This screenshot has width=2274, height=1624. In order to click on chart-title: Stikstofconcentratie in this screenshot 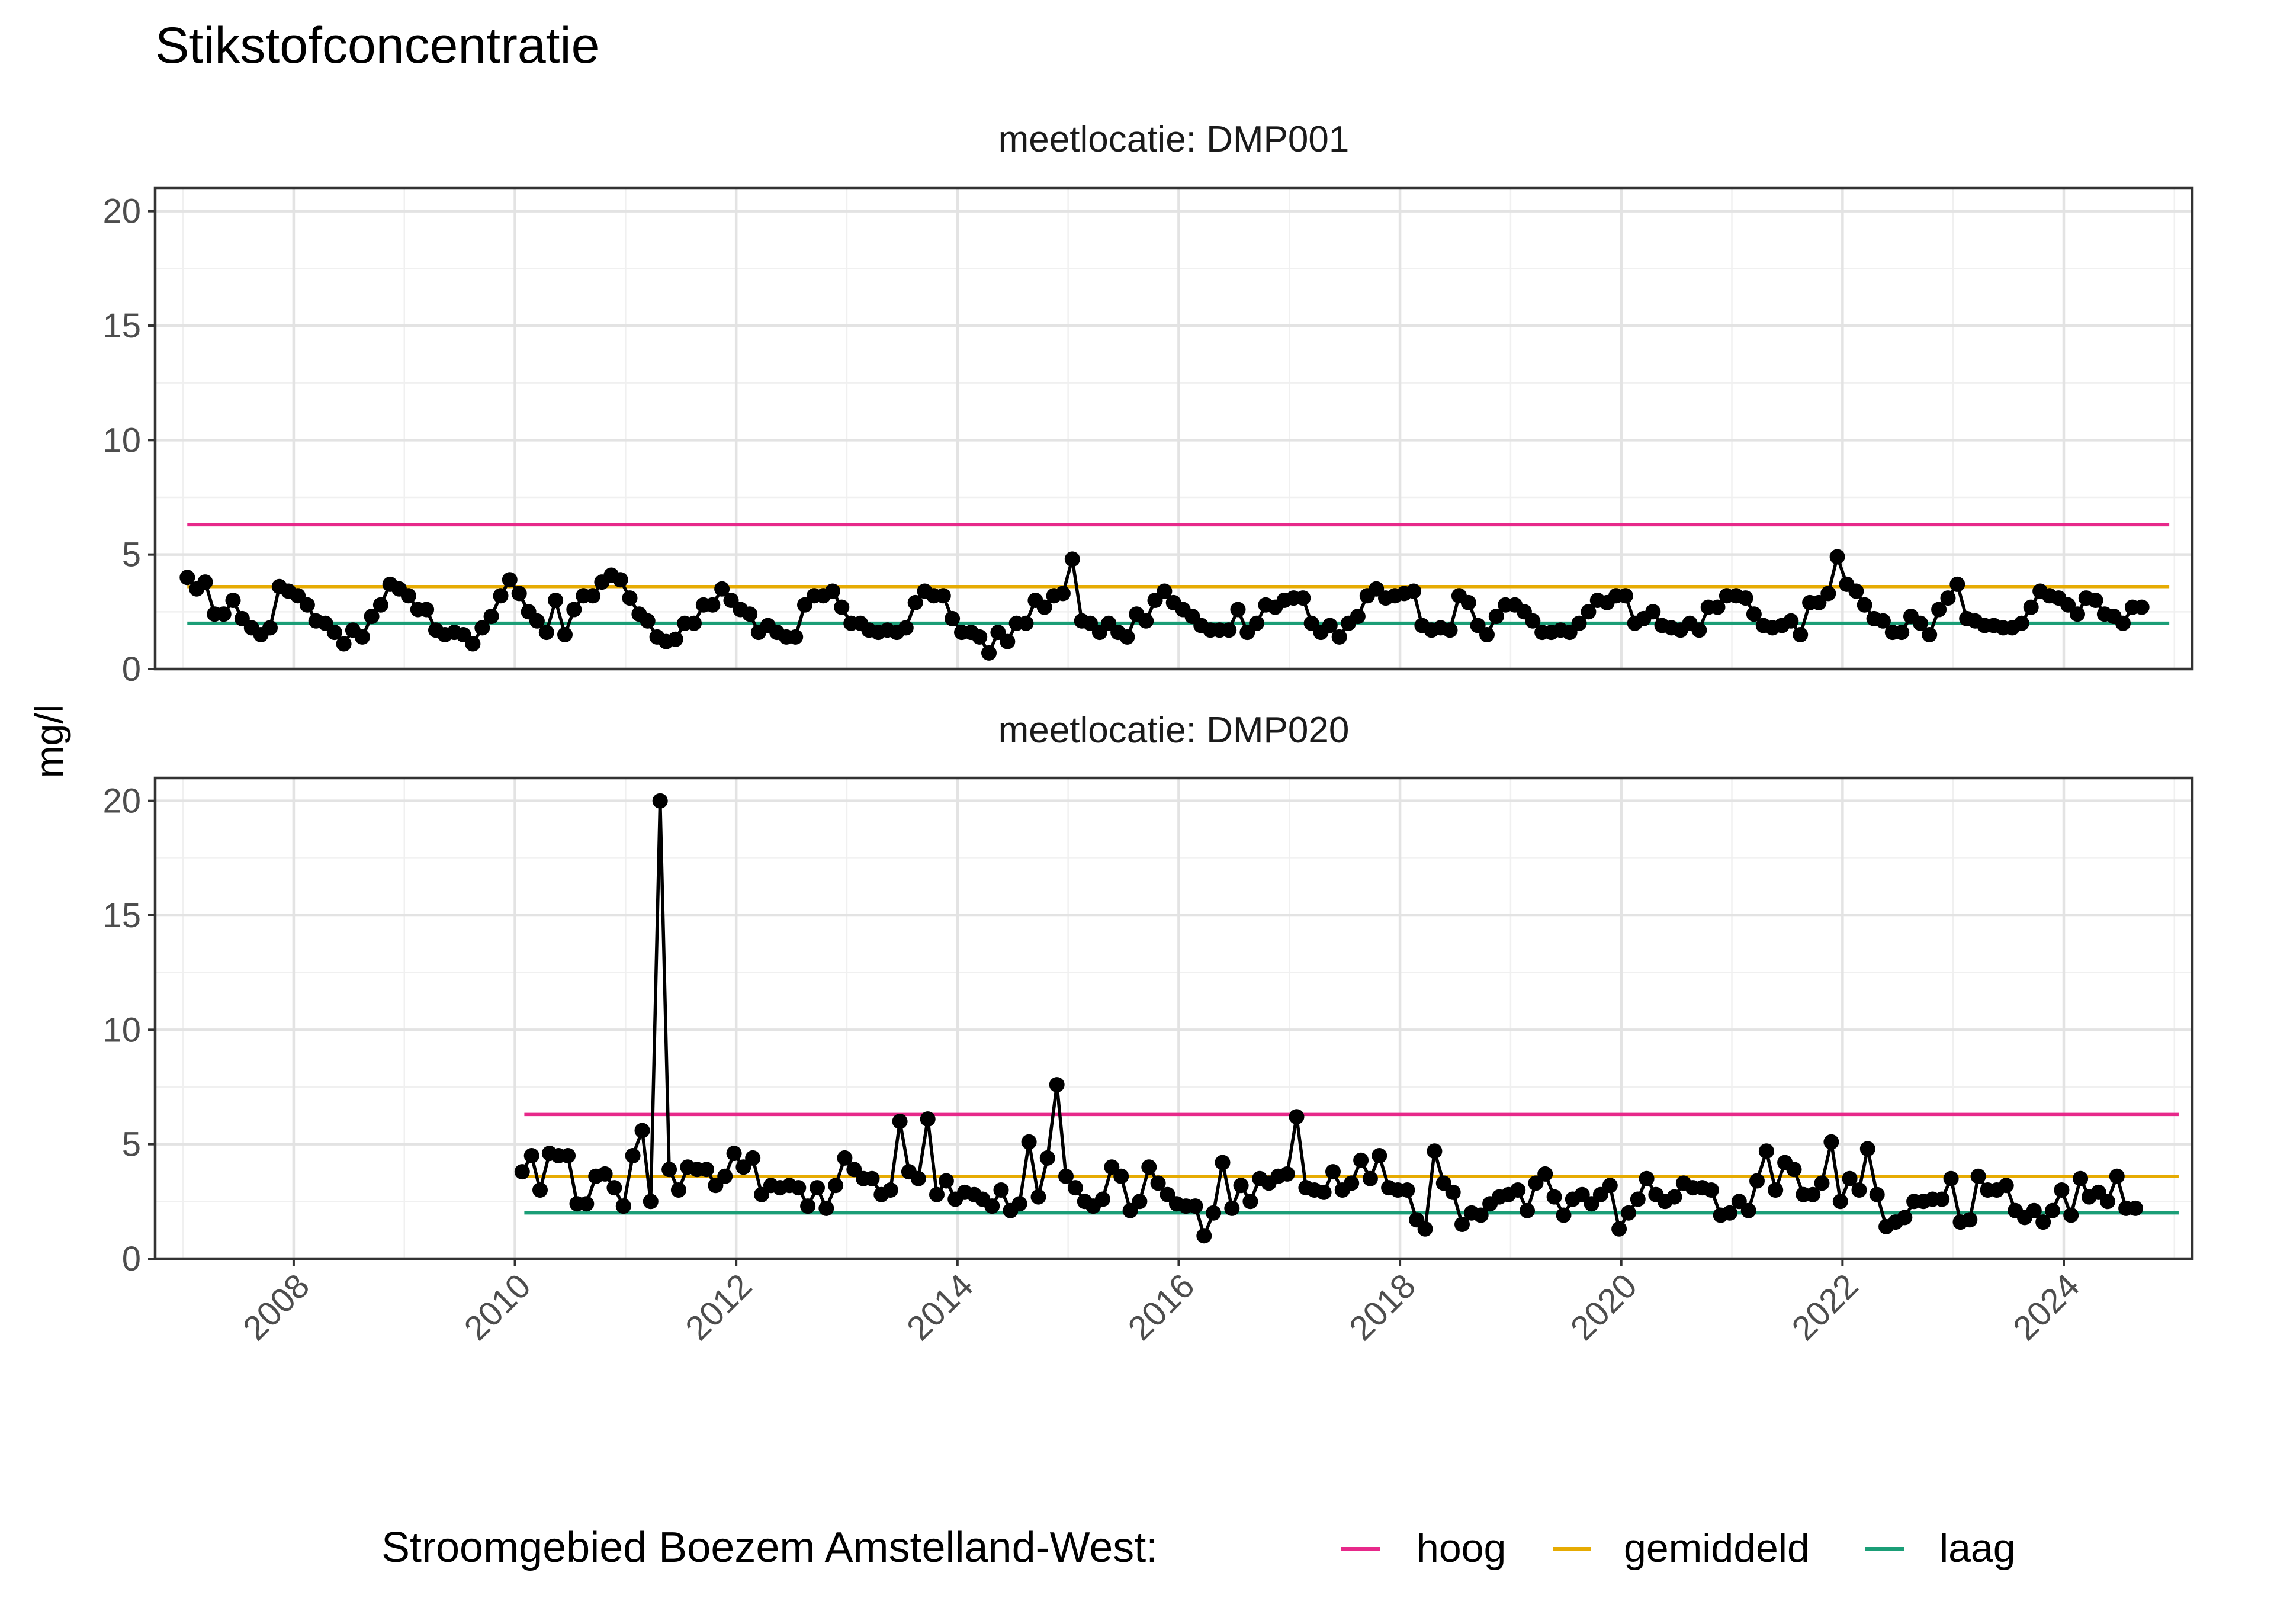, I will do `click(377, 45)`.